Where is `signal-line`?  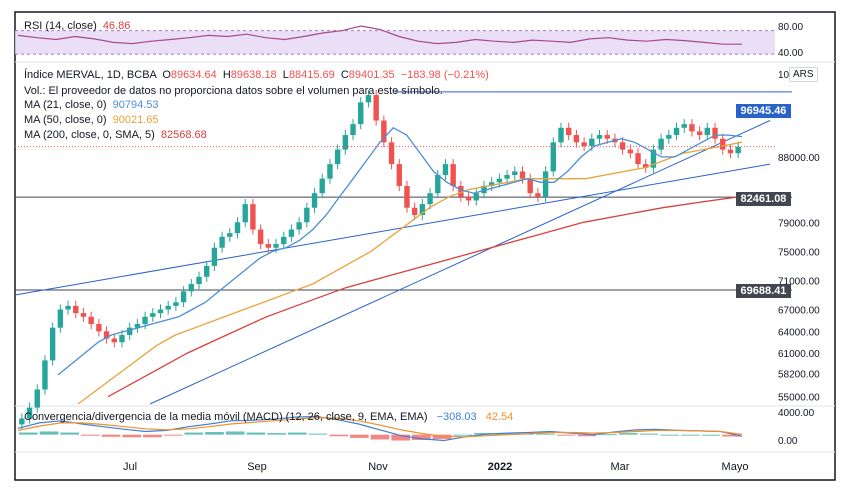 signal-line is located at coordinates (380, 427).